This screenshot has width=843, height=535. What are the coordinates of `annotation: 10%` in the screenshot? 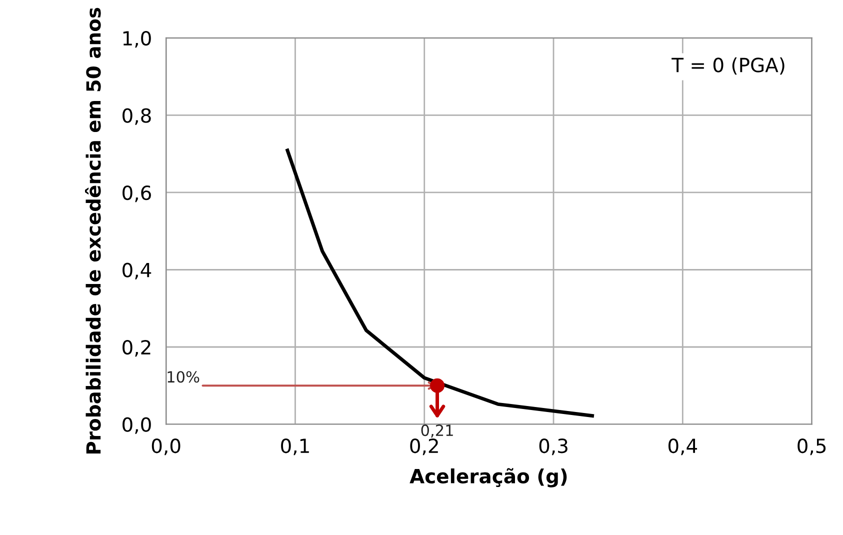 It's located at (184, 377).